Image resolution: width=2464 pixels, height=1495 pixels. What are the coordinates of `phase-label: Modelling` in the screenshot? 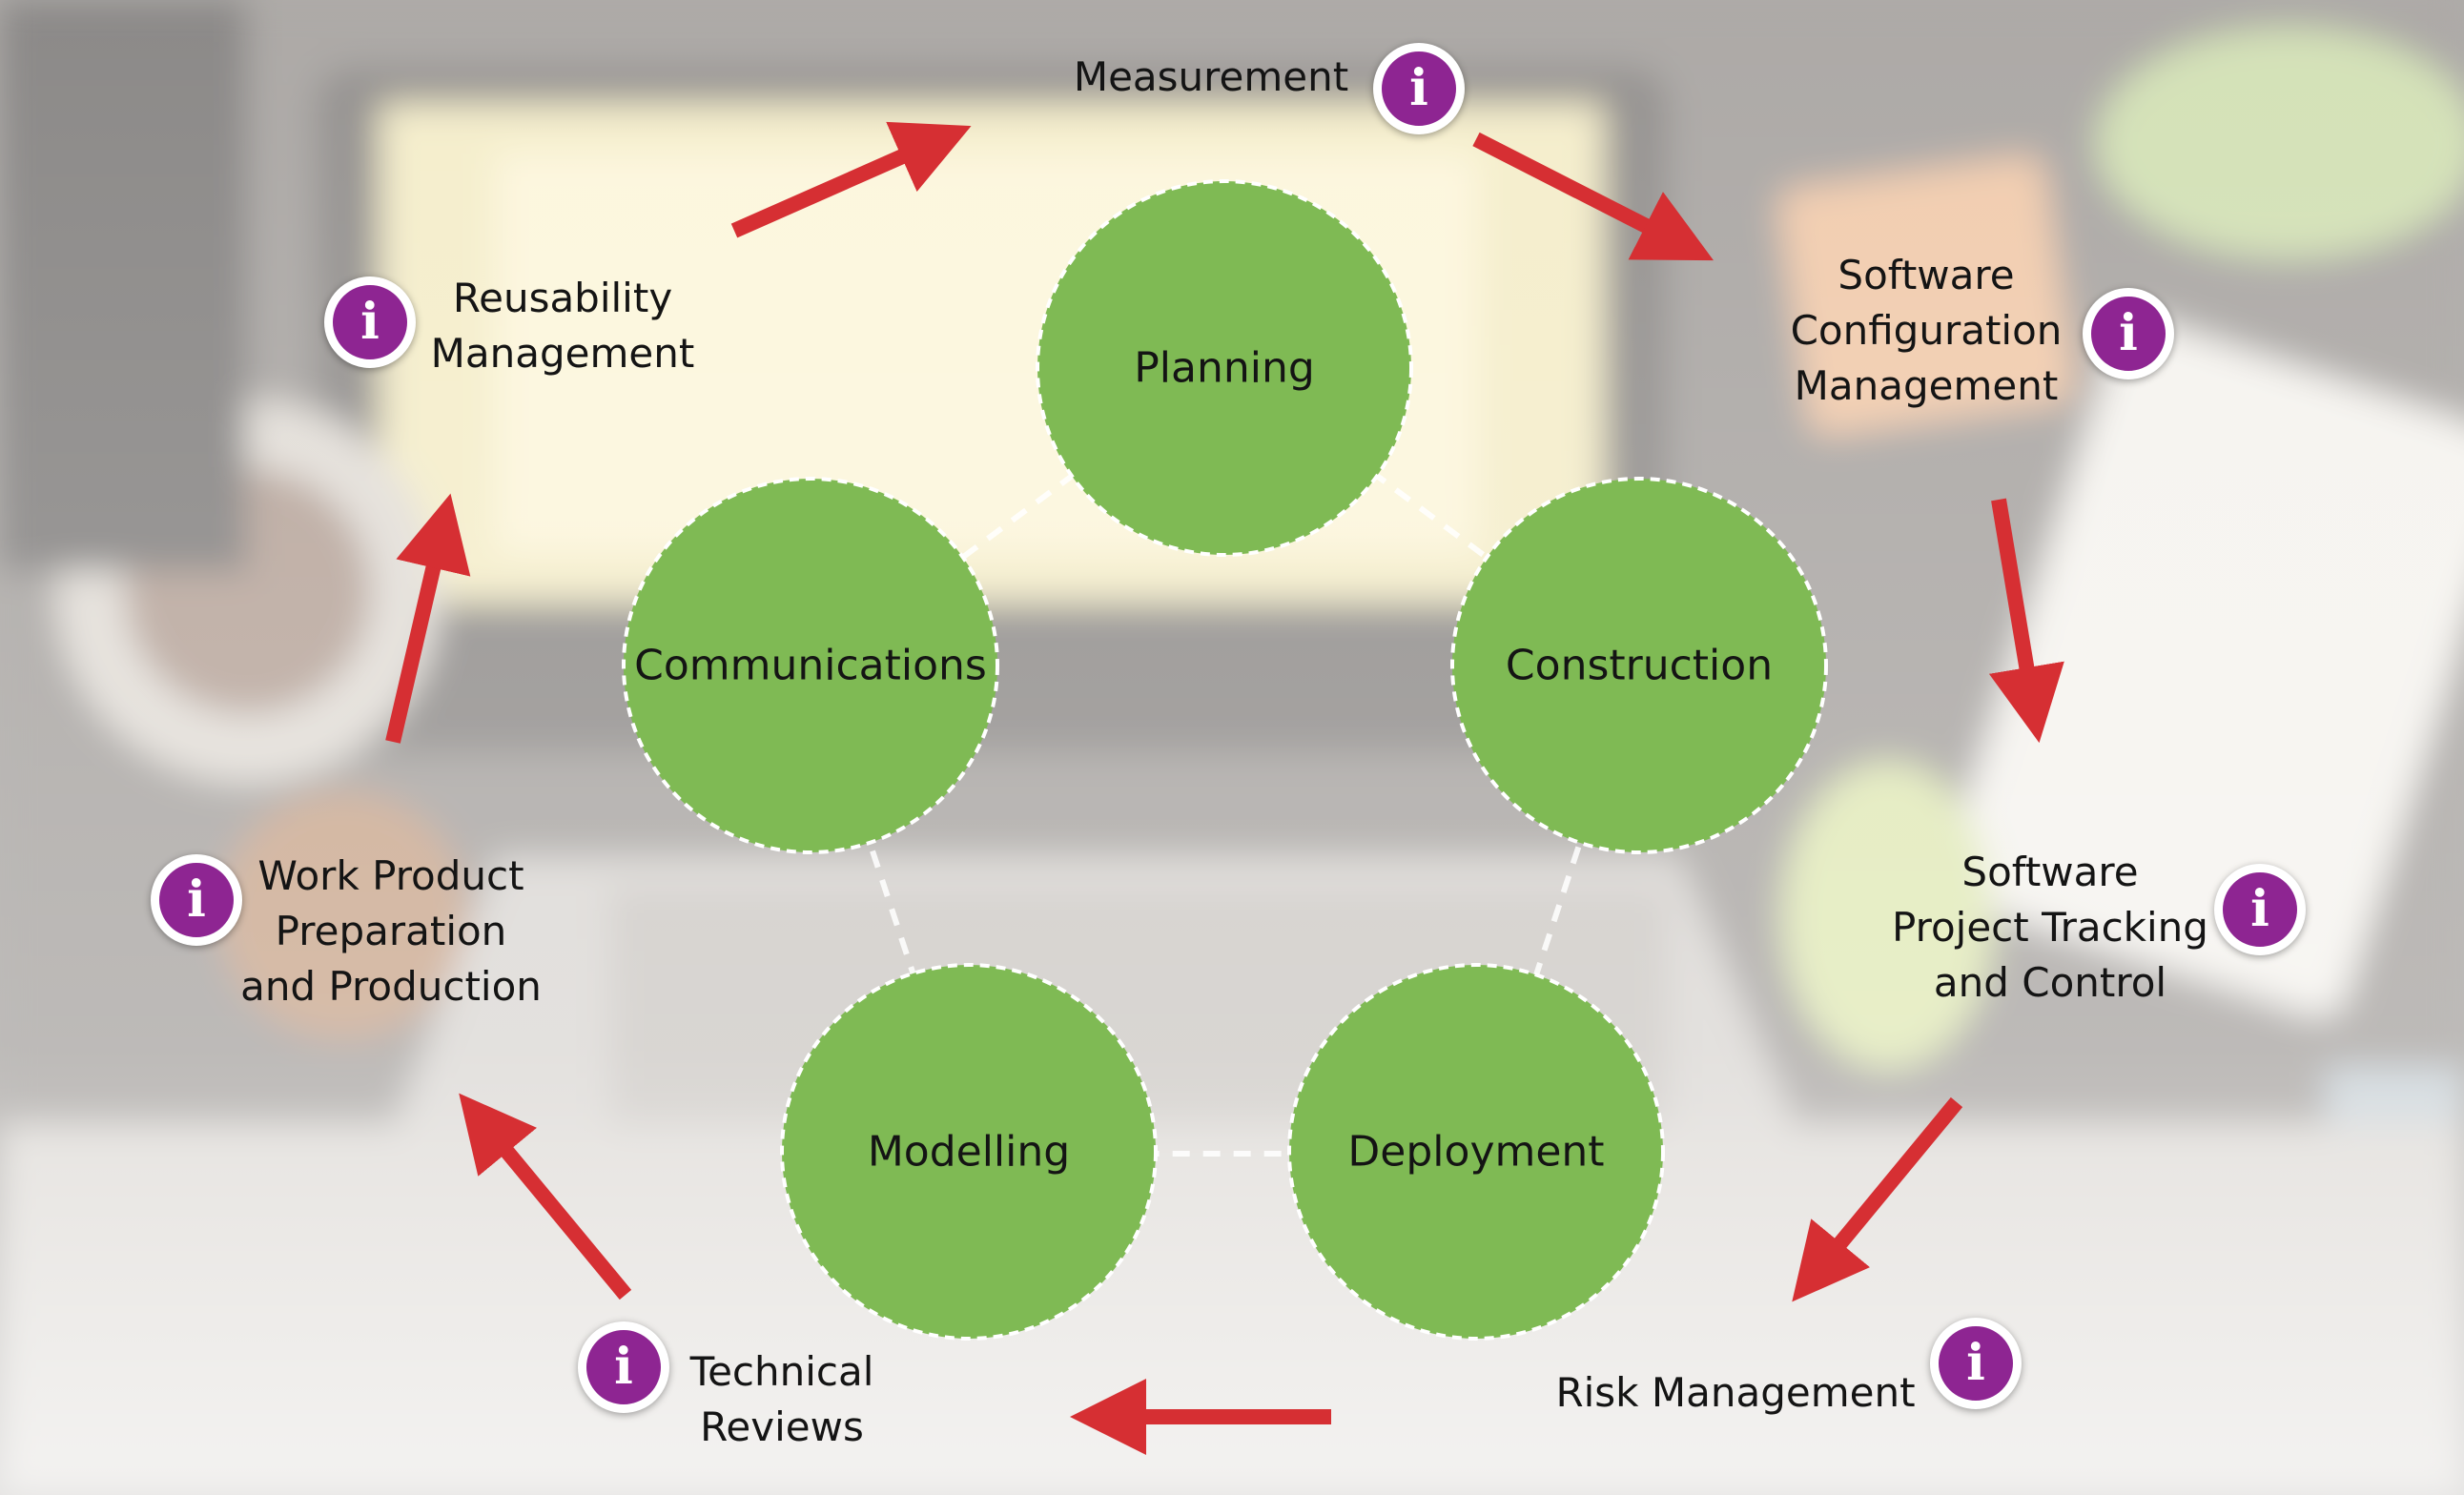 It's located at (969, 1152).